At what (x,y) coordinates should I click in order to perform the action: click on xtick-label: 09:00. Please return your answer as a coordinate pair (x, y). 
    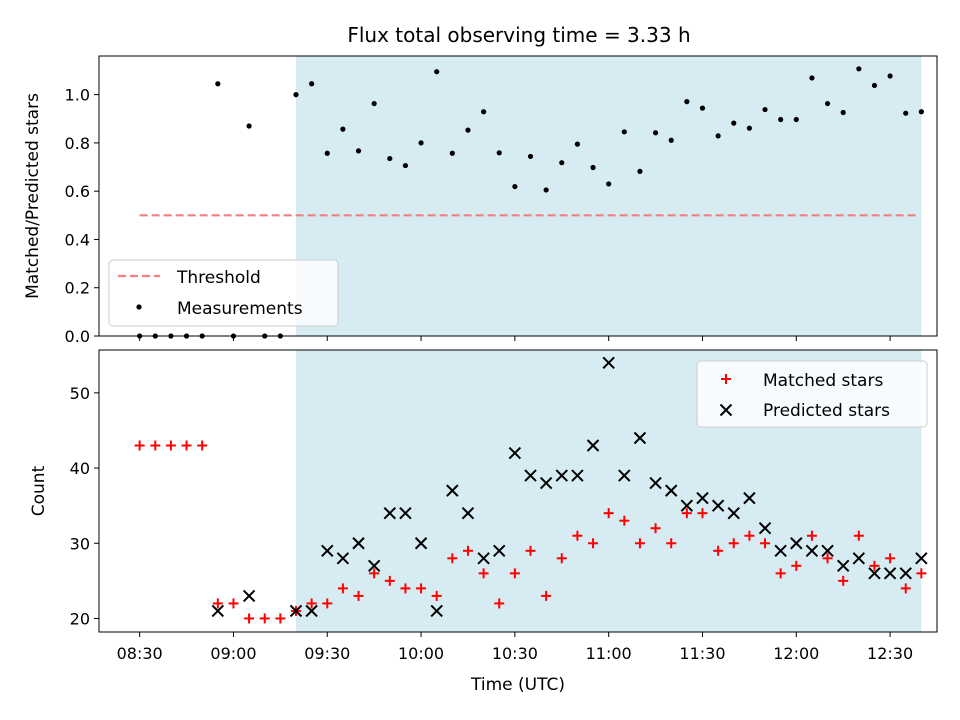
    Looking at the image, I should click on (233, 653).